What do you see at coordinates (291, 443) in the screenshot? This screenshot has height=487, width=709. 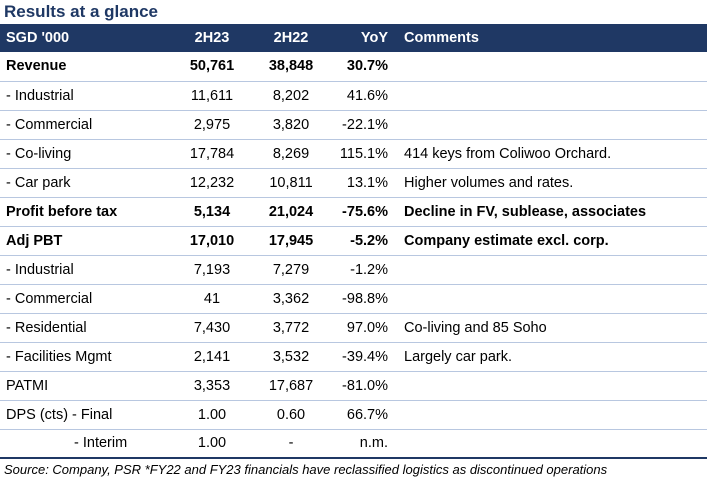 I see `cell-2h22: -` at bounding box center [291, 443].